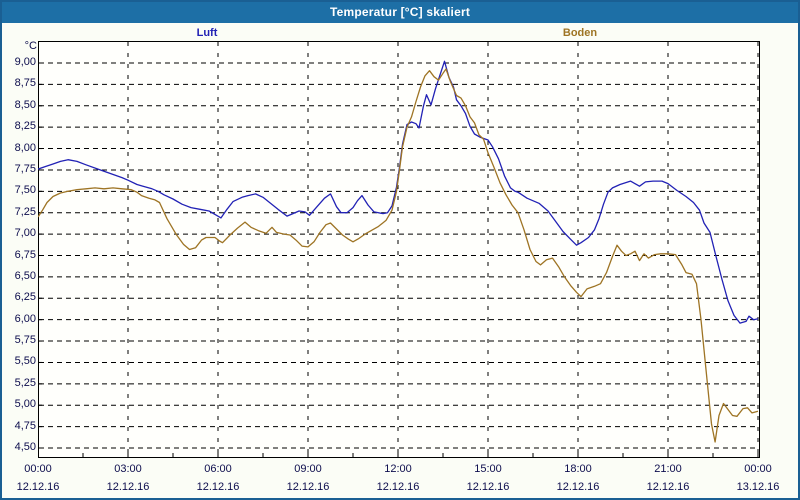  Describe the element at coordinates (668, 469) in the screenshot. I see `x-axis-time-label: 21:00` at that location.